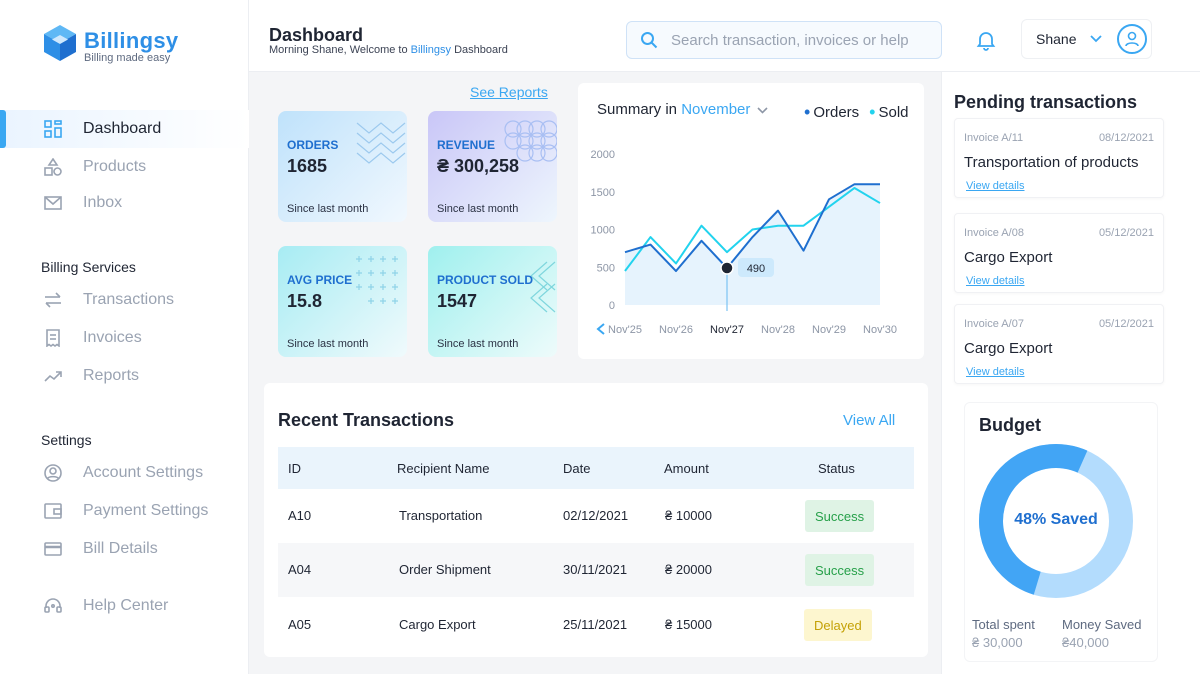 This screenshot has height=674, width=1200. I want to click on column-header: Amount, so click(686, 468).